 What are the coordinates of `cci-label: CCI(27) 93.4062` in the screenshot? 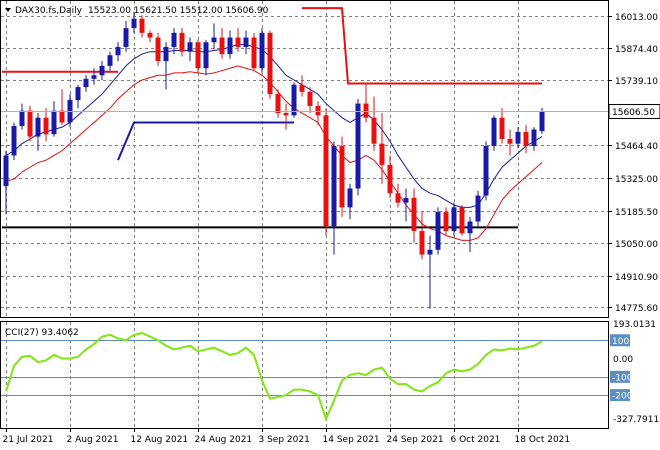 It's located at (42, 333).